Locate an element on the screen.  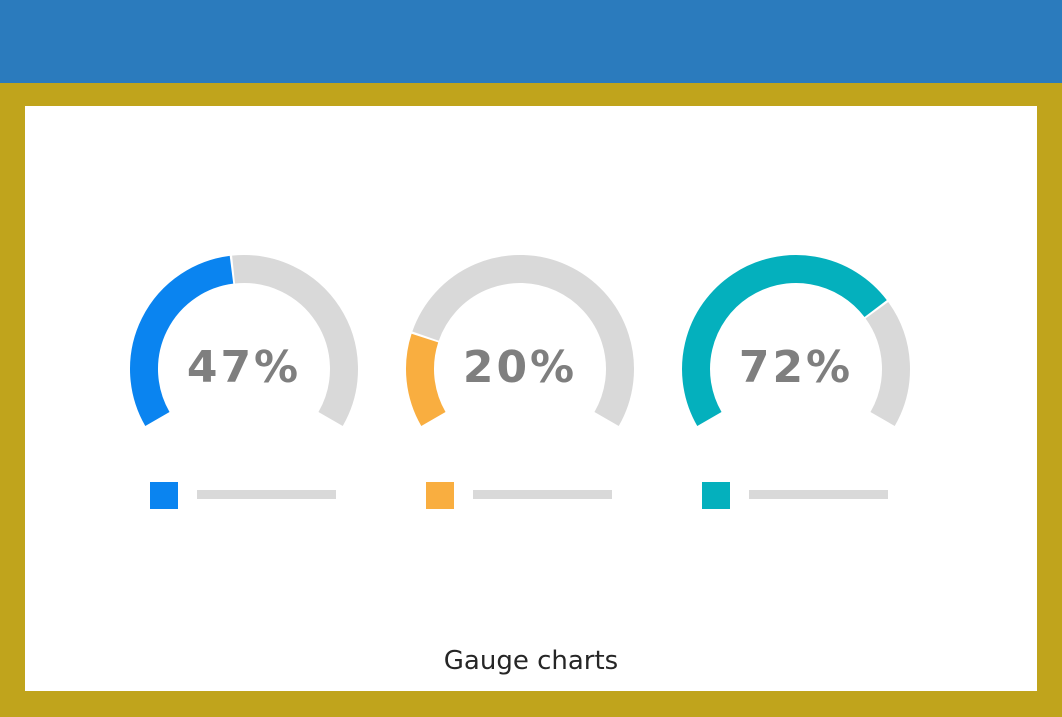
chart-caption: Gauge charts is located at coordinates (531, 661).